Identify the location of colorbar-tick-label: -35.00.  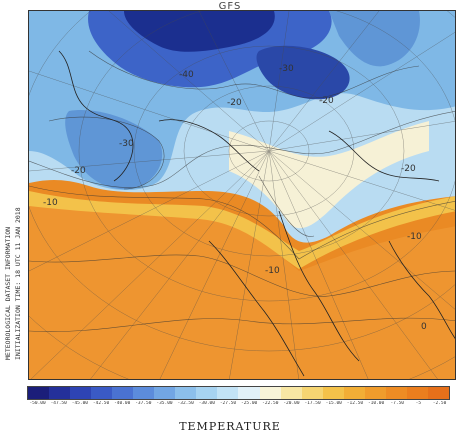
(164, 403).